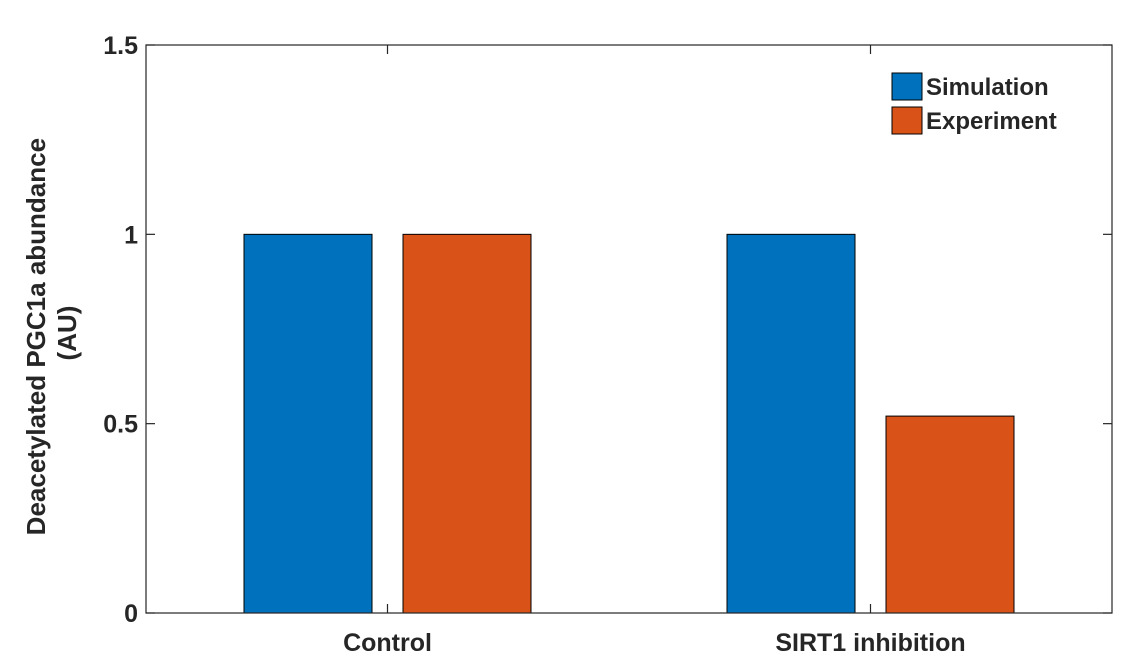 This screenshot has width=1138, height=672. I want to click on y-tick-label: 0.5, so click(120, 425).